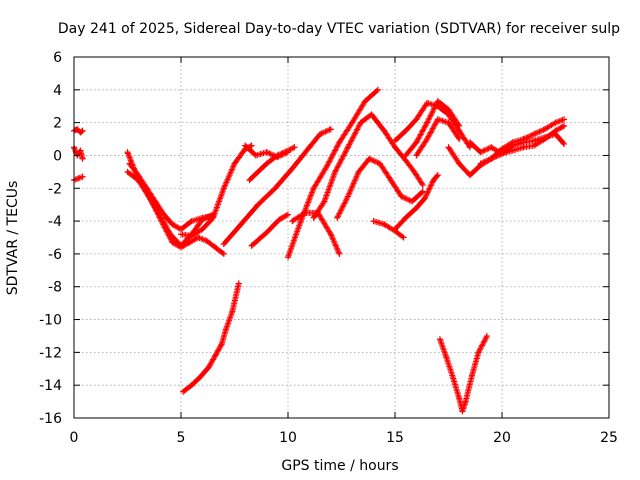 This screenshot has height=480, width=640. What do you see at coordinates (502, 438) in the screenshot?
I see `x-tick-label: 20` at bounding box center [502, 438].